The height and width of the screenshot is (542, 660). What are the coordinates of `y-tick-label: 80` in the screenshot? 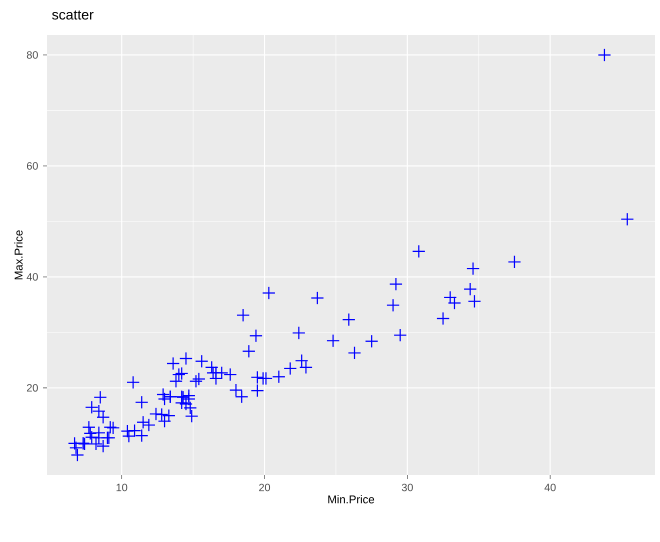 It's located at (32, 55).